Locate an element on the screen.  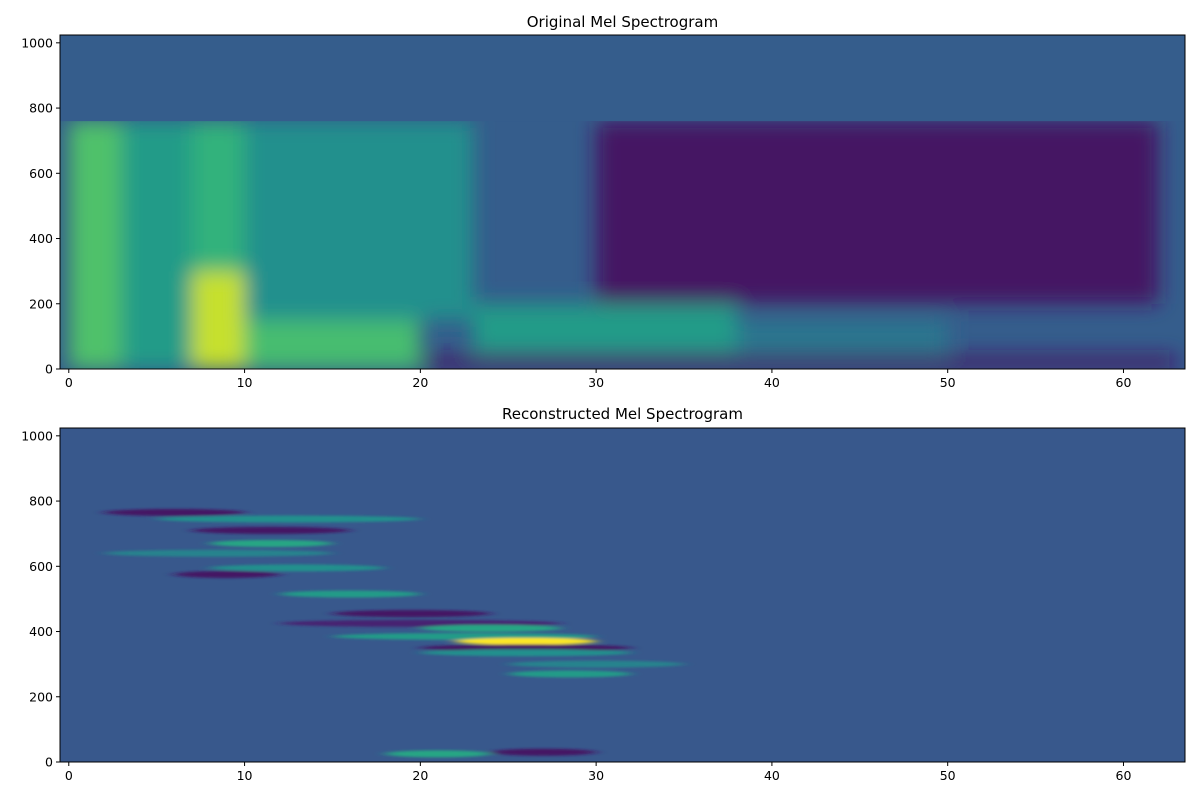
original-heatmap-fill-band is located at coordinates (622, 78).